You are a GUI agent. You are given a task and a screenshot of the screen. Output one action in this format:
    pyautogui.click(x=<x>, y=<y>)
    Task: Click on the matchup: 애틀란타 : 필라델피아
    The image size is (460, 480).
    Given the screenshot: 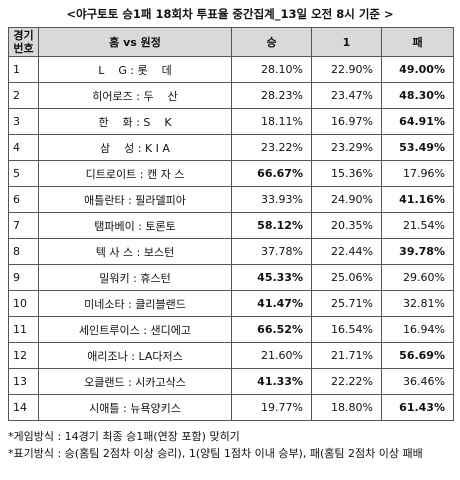 What is the action you would take?
    pyautogui.click(x=135, y=199)
    